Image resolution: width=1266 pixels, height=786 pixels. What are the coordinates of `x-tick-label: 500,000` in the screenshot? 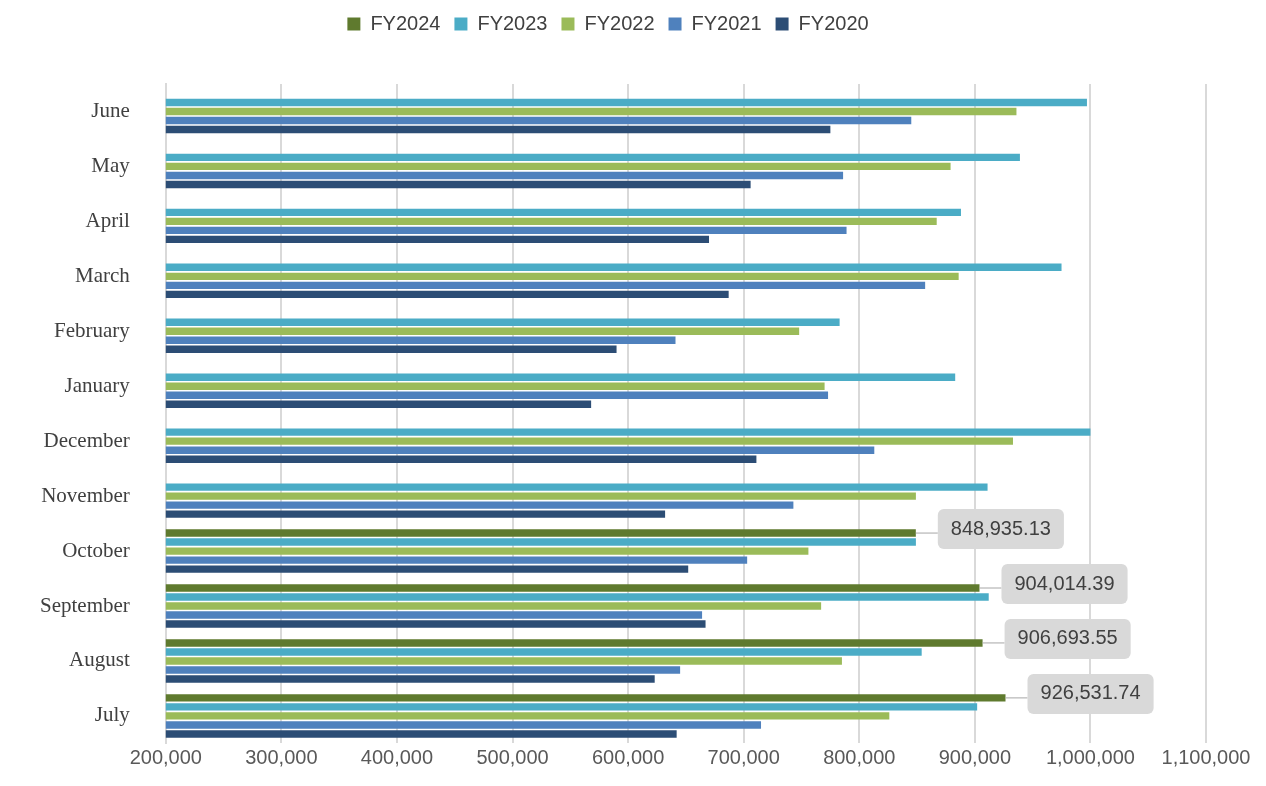 It's located at (512, 756).